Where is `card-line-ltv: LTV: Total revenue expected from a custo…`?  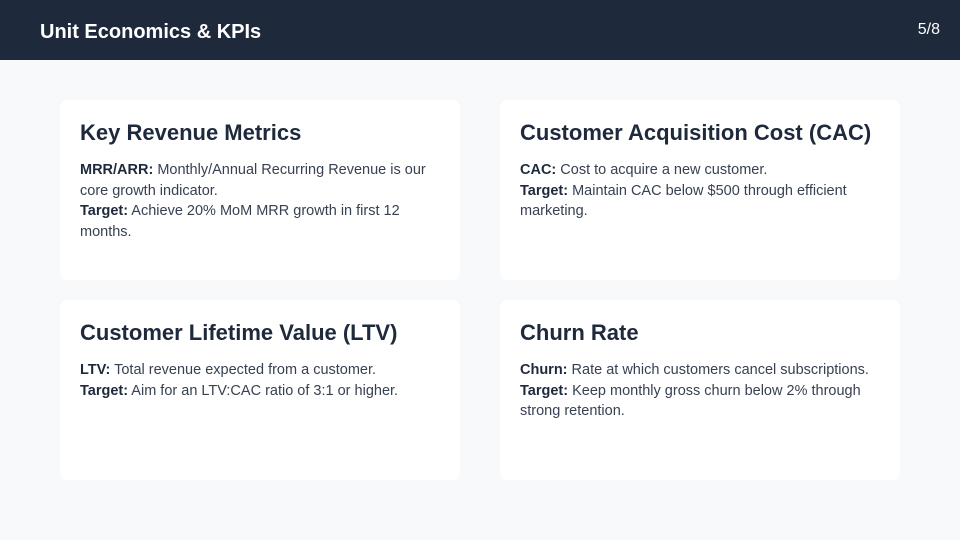
card-line-ltv: LTV: Total revenue expected from a custo… is located at coordinates (260, 370).